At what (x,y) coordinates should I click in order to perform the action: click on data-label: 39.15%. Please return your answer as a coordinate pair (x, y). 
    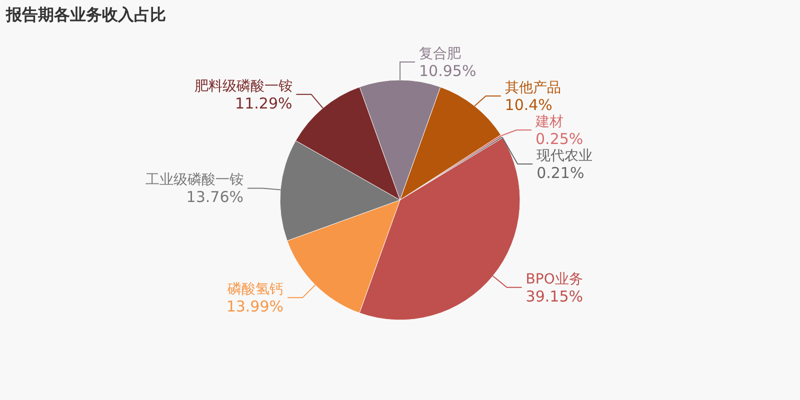
    Looking at the image, I should click on (555, 296).